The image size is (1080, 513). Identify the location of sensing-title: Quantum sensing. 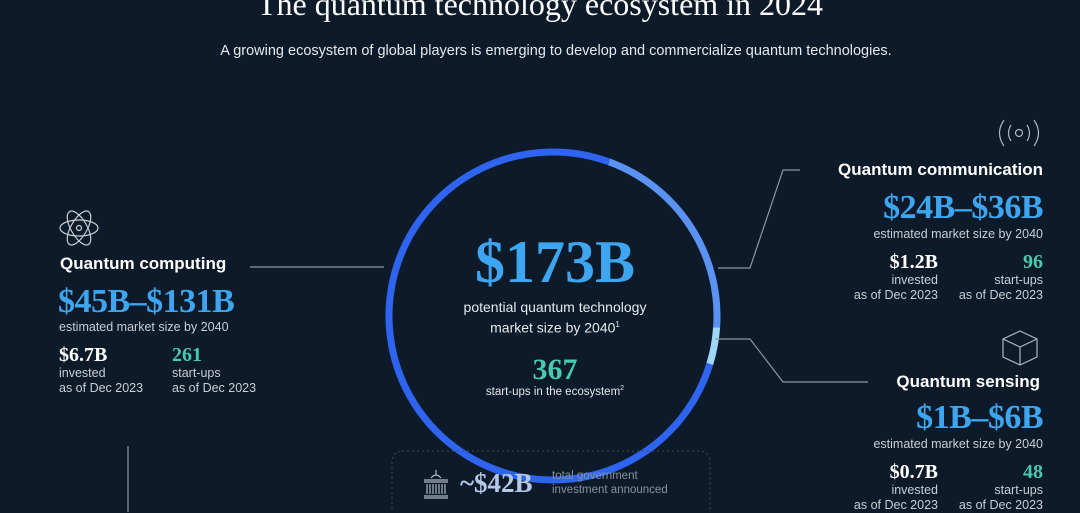
(968, 381).